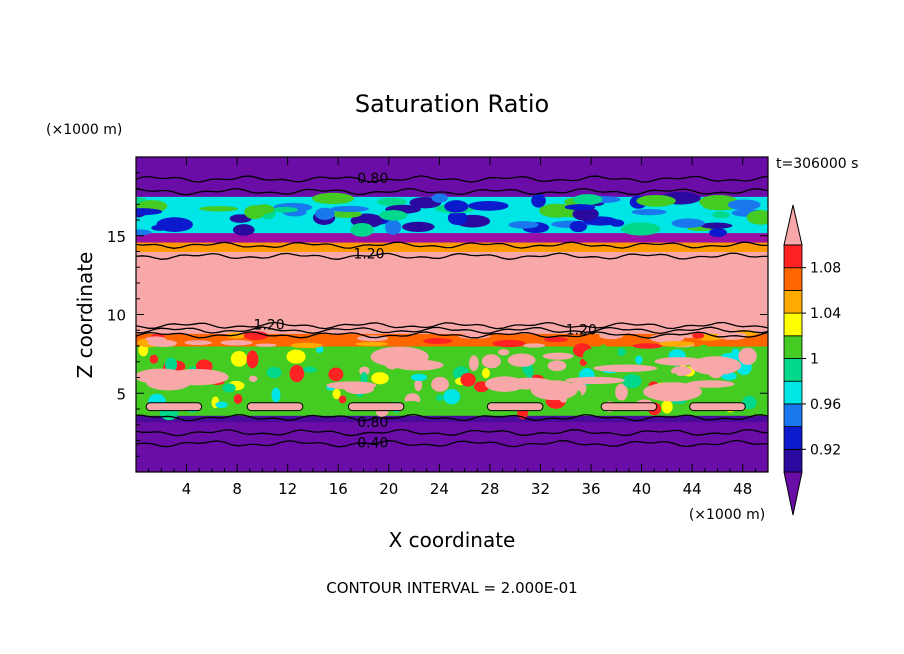  Describe the element at coordinates (793, 225) in the screenshot. I see `colorbar-high-arrow` at that location.